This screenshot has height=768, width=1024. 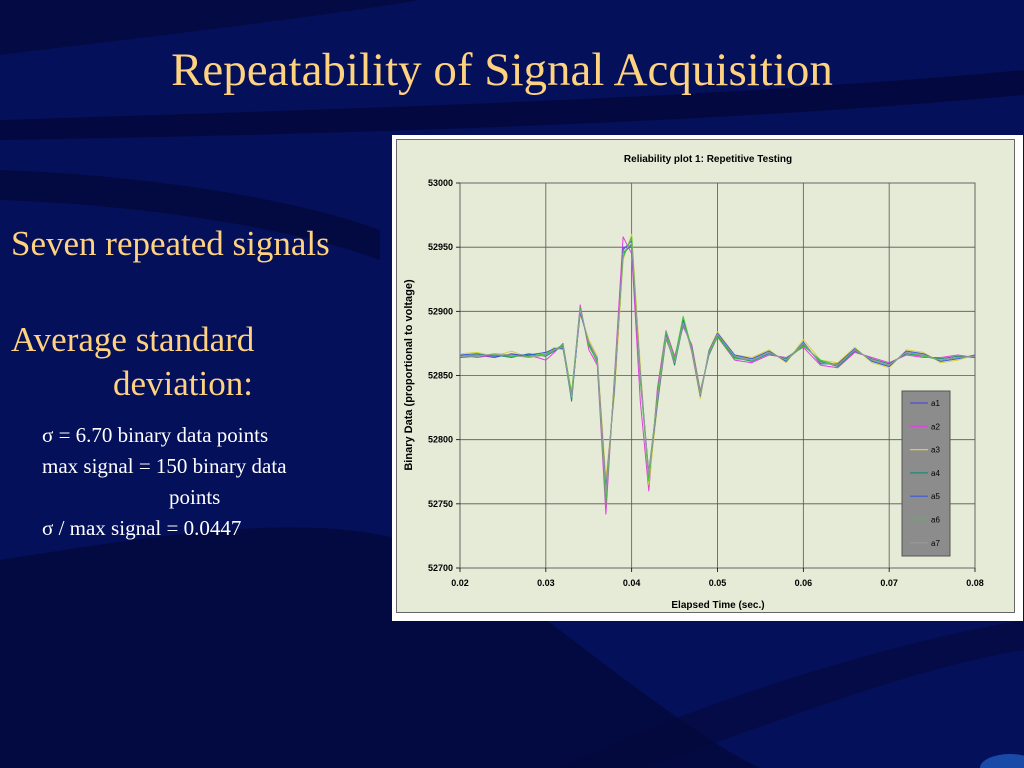 I want to click on y-tick-label: 52750, so click(x=440, y=504).